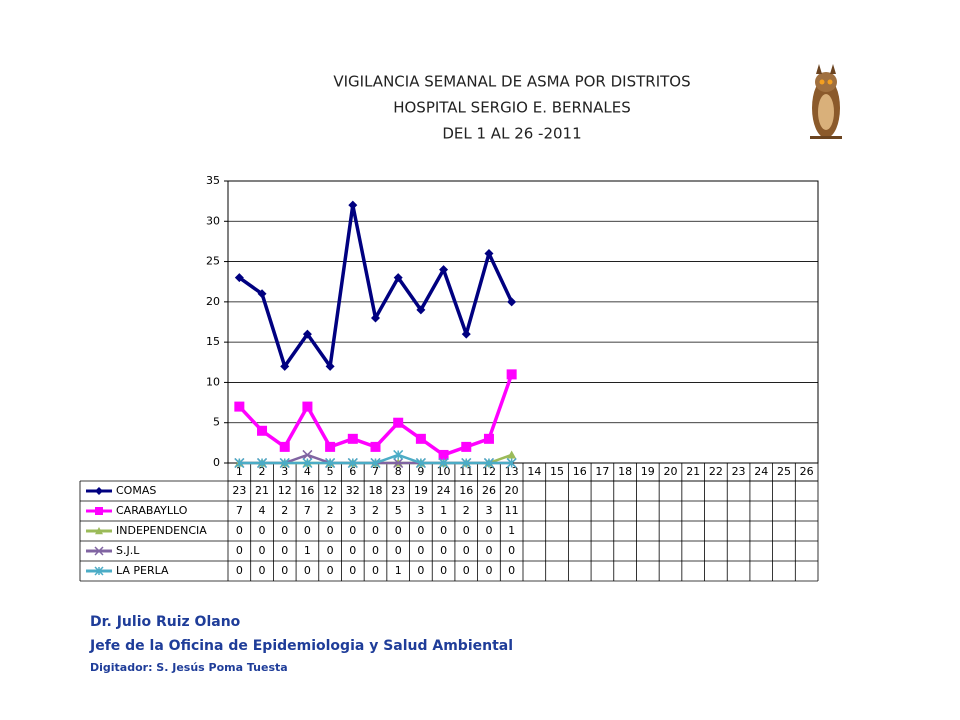  Describe the element at coordinates (216, 462) in the screenshot. I see `y-tick-label: 0` at that location.